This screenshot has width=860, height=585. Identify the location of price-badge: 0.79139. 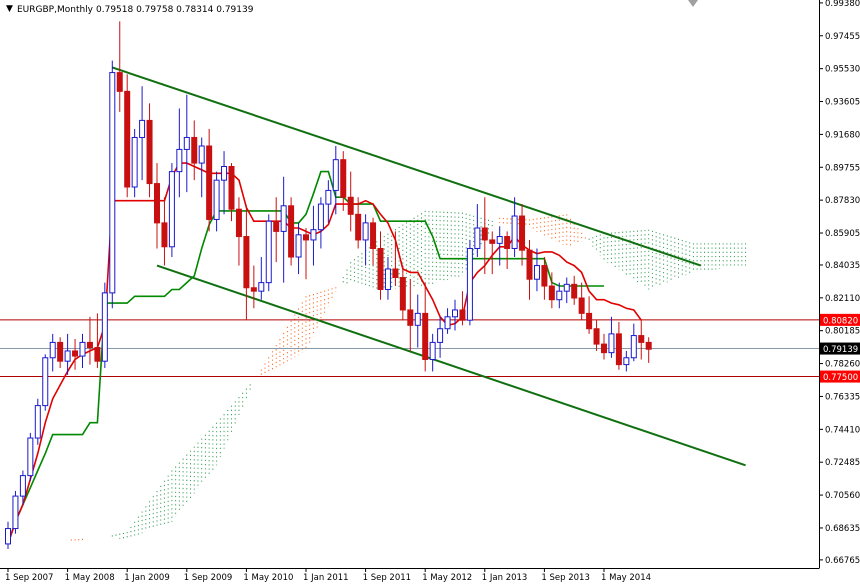
(840, 348).